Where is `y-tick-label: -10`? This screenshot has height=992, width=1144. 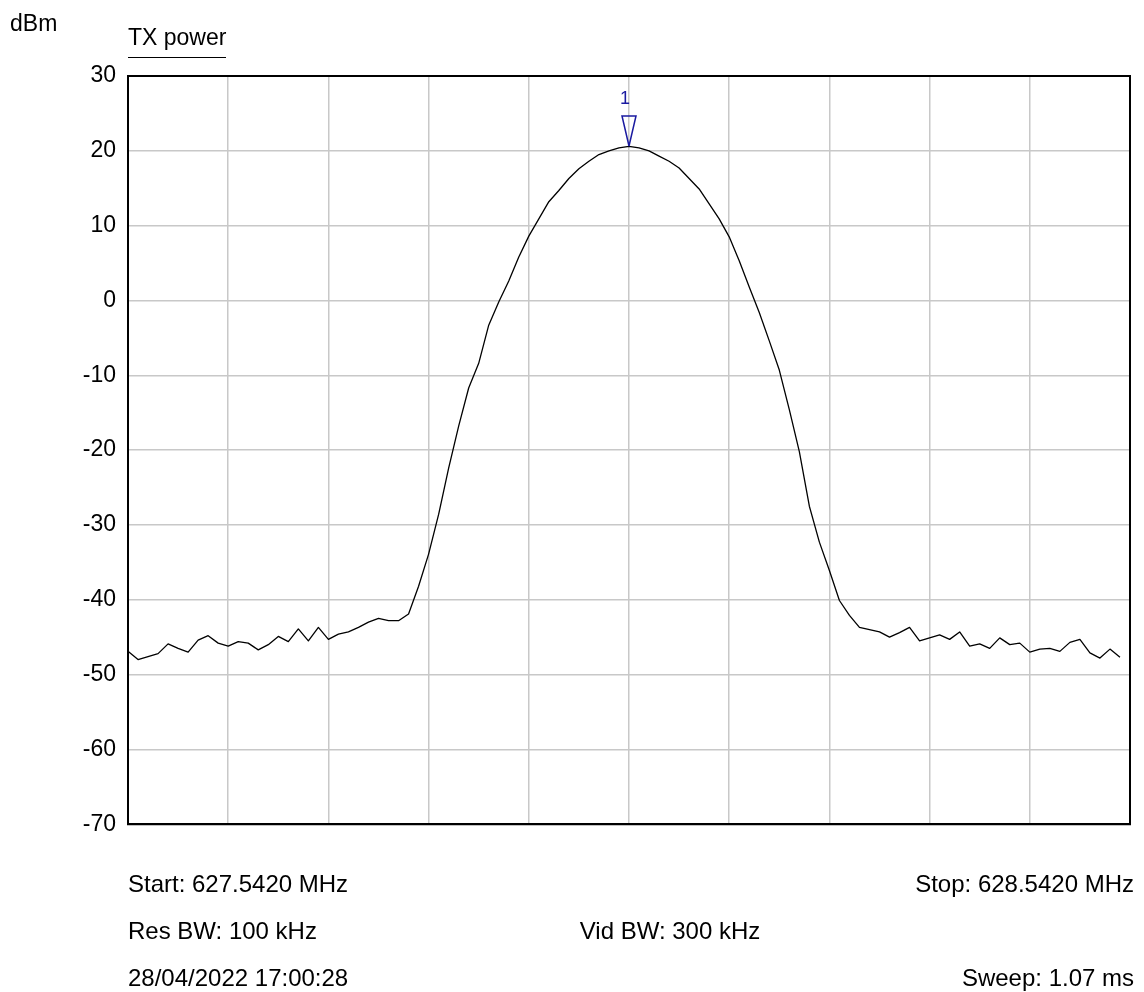
y-tick-label: -10 is located at coordinates (99, 373).